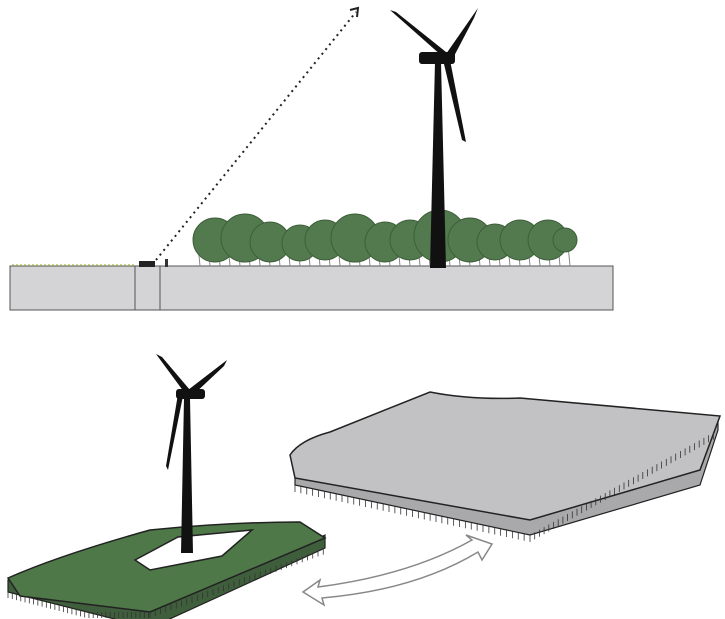 The width and height of the screenshot is (725, 619). I want to click on slab-top, so click(505, 456).